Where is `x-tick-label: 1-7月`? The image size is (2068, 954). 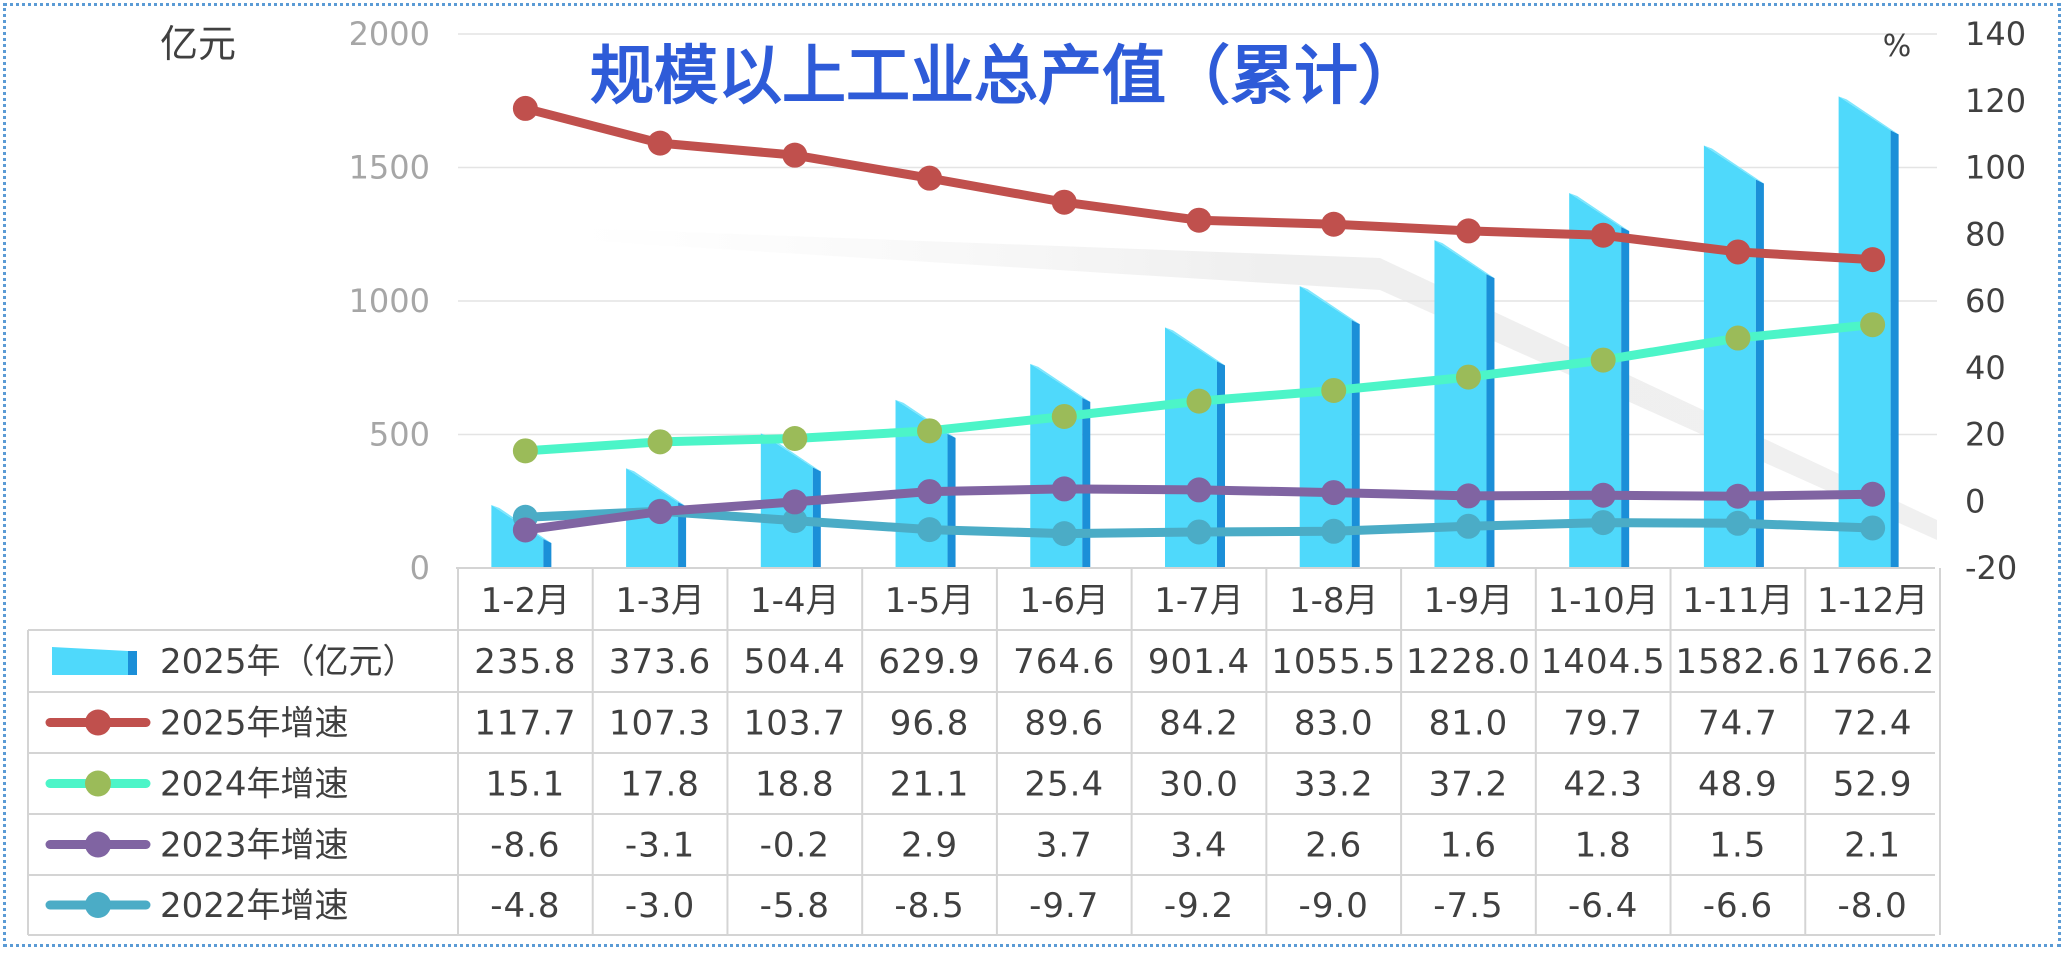
x-tick-label: 1-7月 is located at coordinates (1199, 601).